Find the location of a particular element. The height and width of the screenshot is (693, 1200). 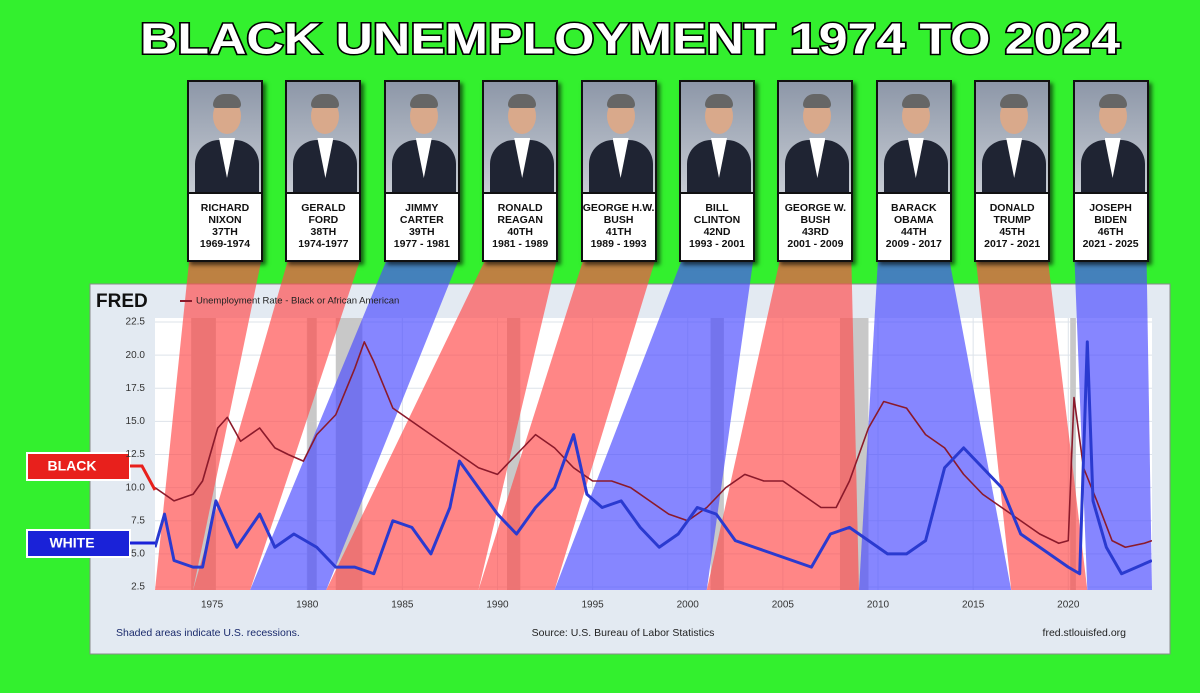

y-tick-label: 2.5 is located at coordinates (138, 587).